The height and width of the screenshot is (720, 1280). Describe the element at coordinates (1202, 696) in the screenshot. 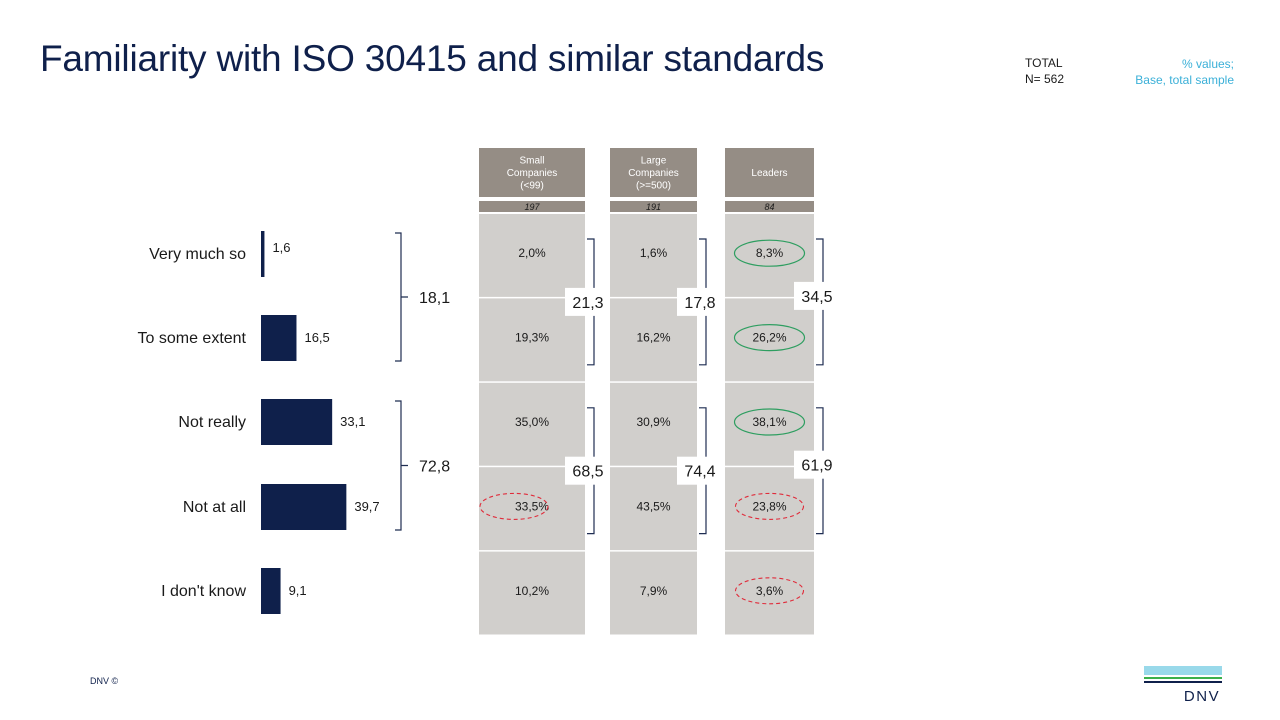

I see `svg-text: DNV` at that location.